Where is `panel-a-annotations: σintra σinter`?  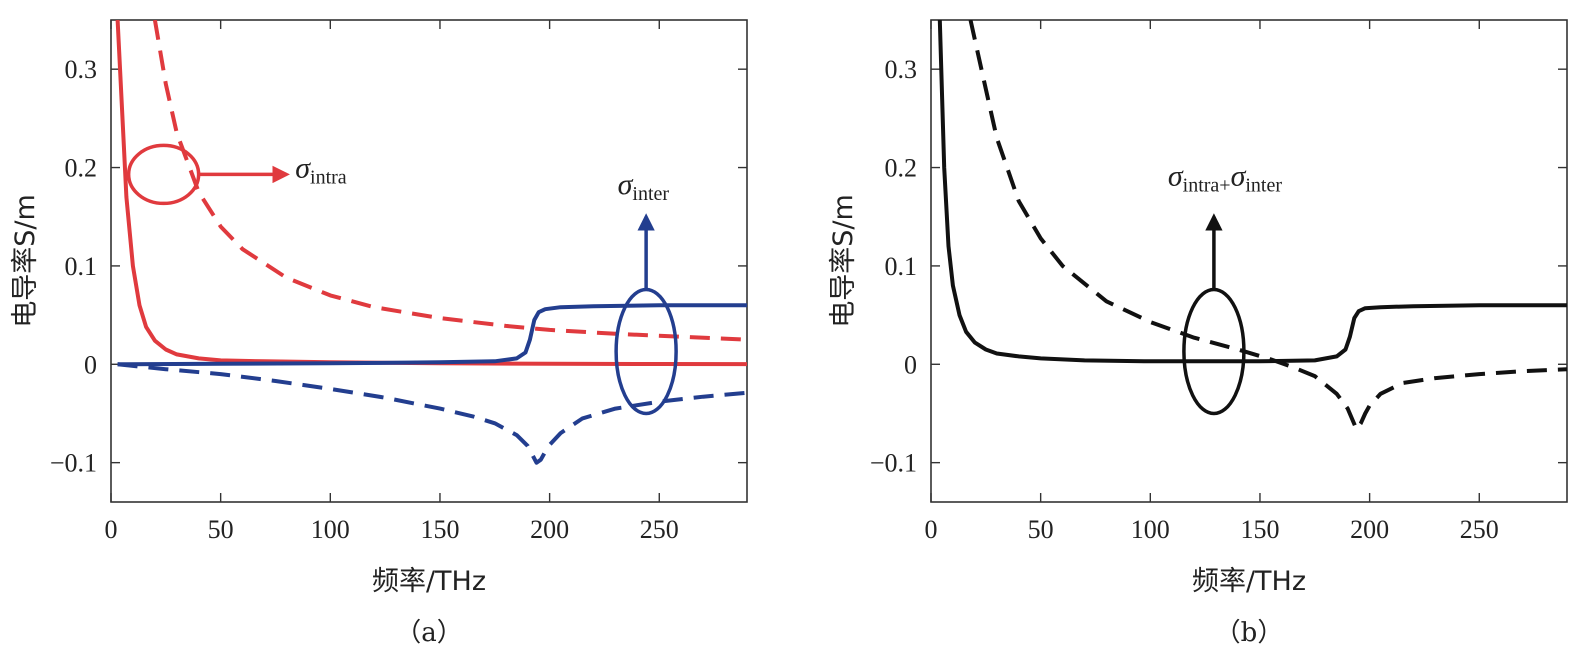 panel-a-annotations: σintra σinter is located at coordinates (402, 279).